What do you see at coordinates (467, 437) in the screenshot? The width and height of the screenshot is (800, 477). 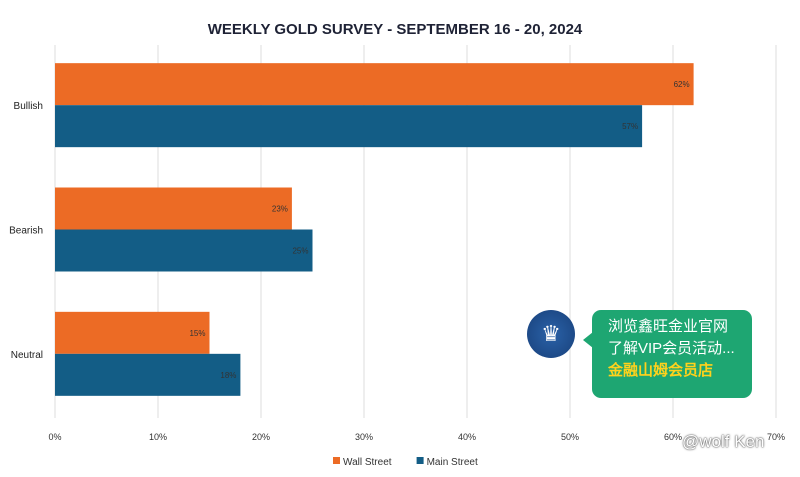 I see `x-tick-label: 40%` at bounding box center [467, 437].